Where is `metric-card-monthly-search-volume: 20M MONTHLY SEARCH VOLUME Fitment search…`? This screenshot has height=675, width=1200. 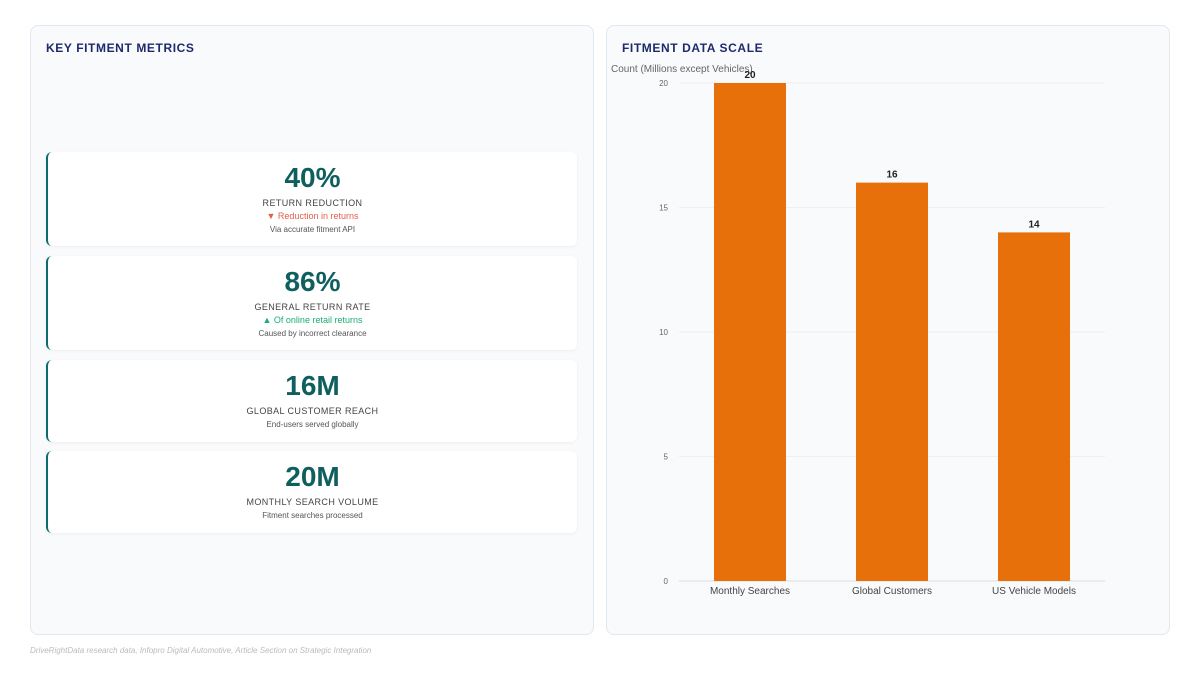 metric-card-monthly-search-volume: 20M MONTHLY SEARCH VOLUME Fitment search… is located at coordinates (311, 492).